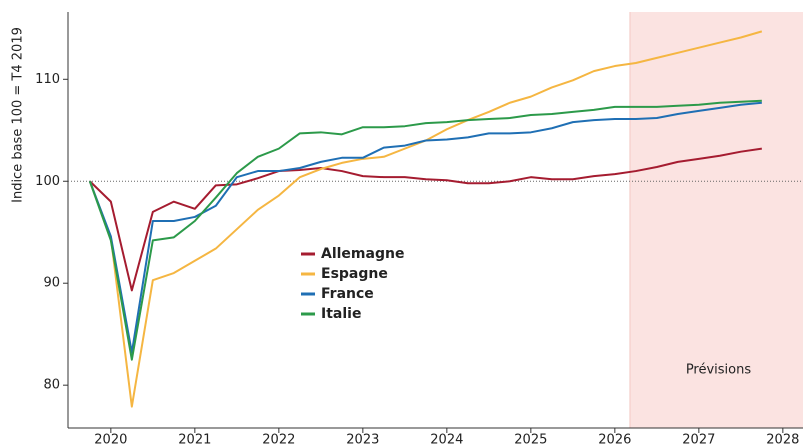 This screenshot has height=446, width=805. What do you see at coordinates (18, 115) in the screenshot?
I see `y-axis-label: Indice base 100 = T4 2019` at bounding box center [18, 115].